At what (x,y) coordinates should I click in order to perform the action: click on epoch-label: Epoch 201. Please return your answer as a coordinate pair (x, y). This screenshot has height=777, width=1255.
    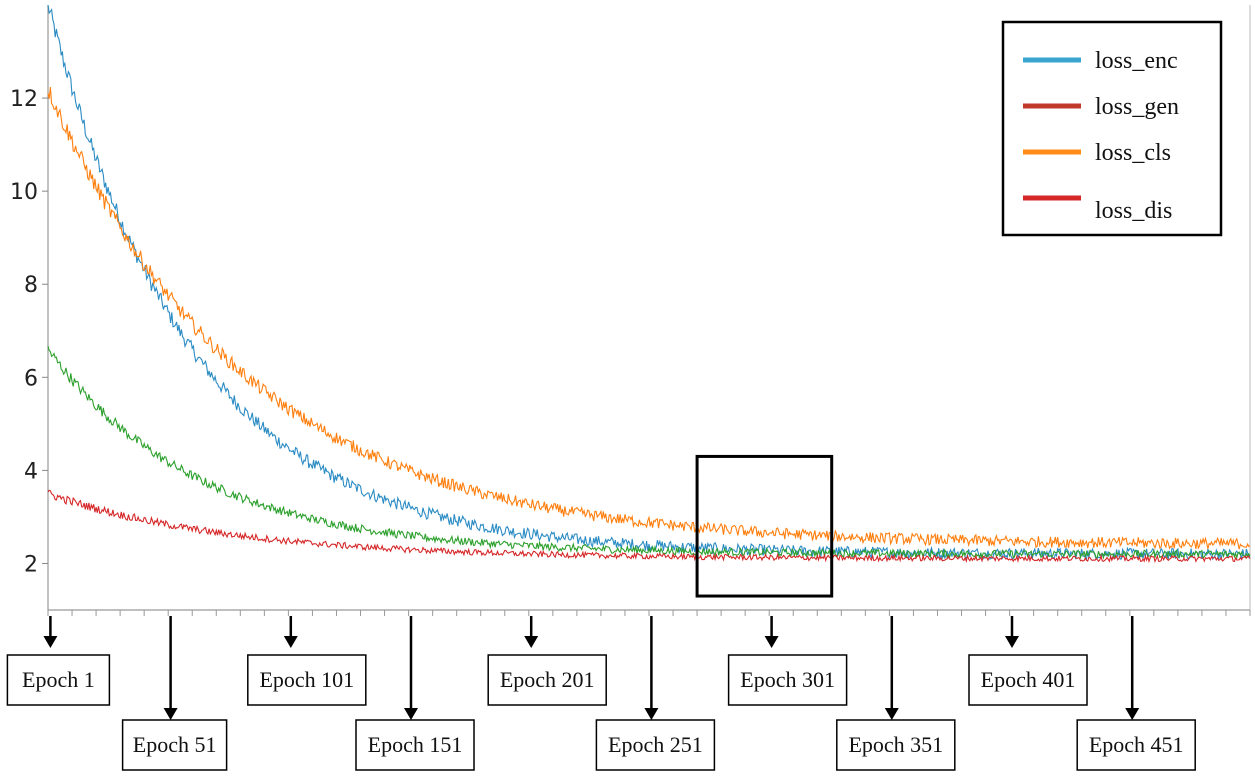
    Looking at the image, I should click on (547, 679).